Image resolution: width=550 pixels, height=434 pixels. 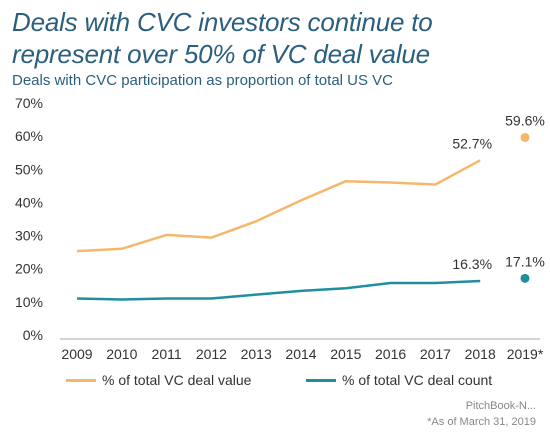 I want to click on data-label: 59.6%, so click(x=525, y=120).